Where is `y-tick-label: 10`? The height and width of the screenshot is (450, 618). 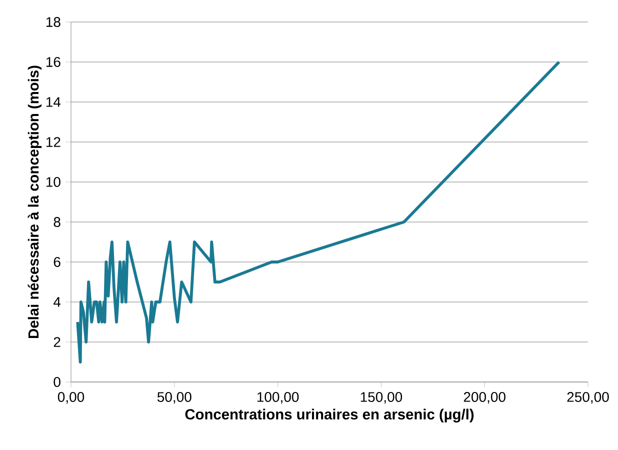 y-tick-label: 10 is located at coordinates (53, 182).